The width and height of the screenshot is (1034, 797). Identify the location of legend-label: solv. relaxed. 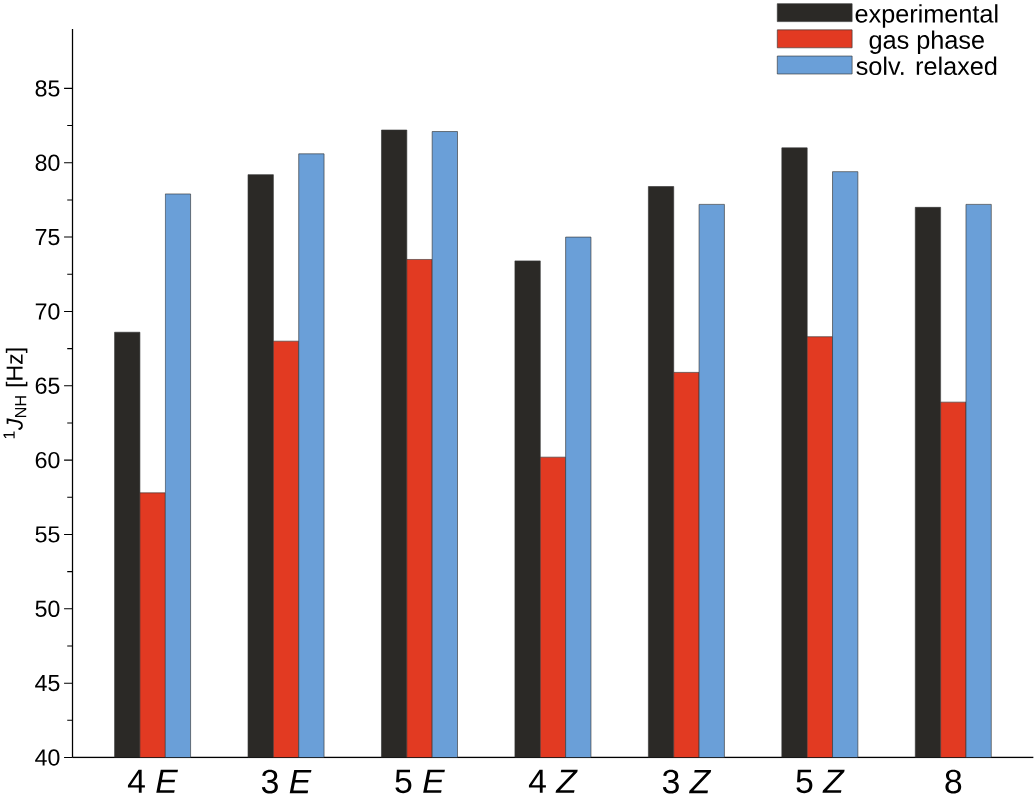
(926, 66).